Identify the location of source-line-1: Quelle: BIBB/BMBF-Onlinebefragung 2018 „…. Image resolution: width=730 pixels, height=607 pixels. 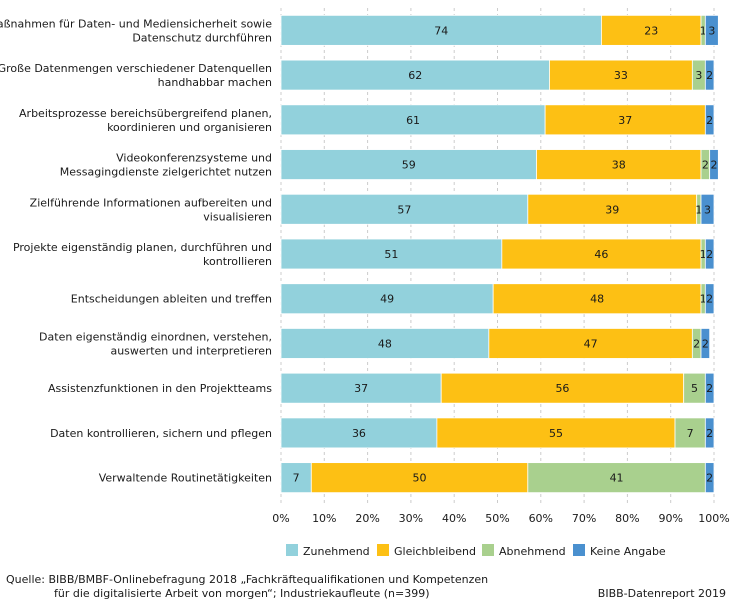
(247, 579).